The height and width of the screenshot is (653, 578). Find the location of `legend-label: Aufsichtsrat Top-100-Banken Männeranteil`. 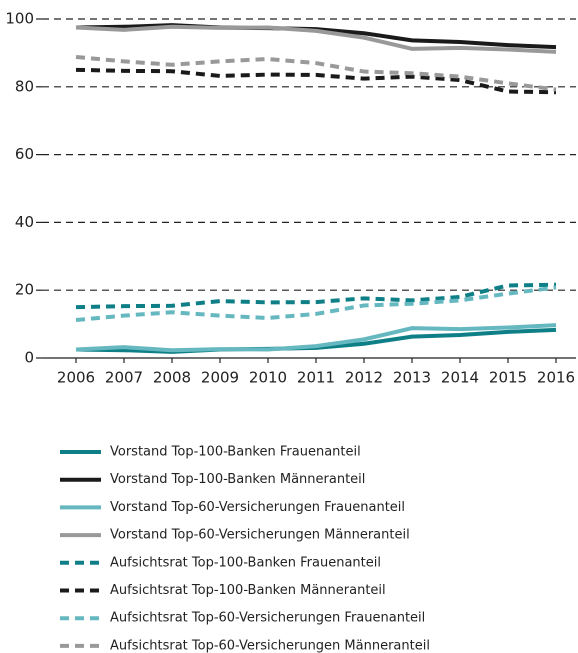

legend-label: Aufsichtsrat Top-100-Banken Männeranteil is located at coordinates (248, 590).